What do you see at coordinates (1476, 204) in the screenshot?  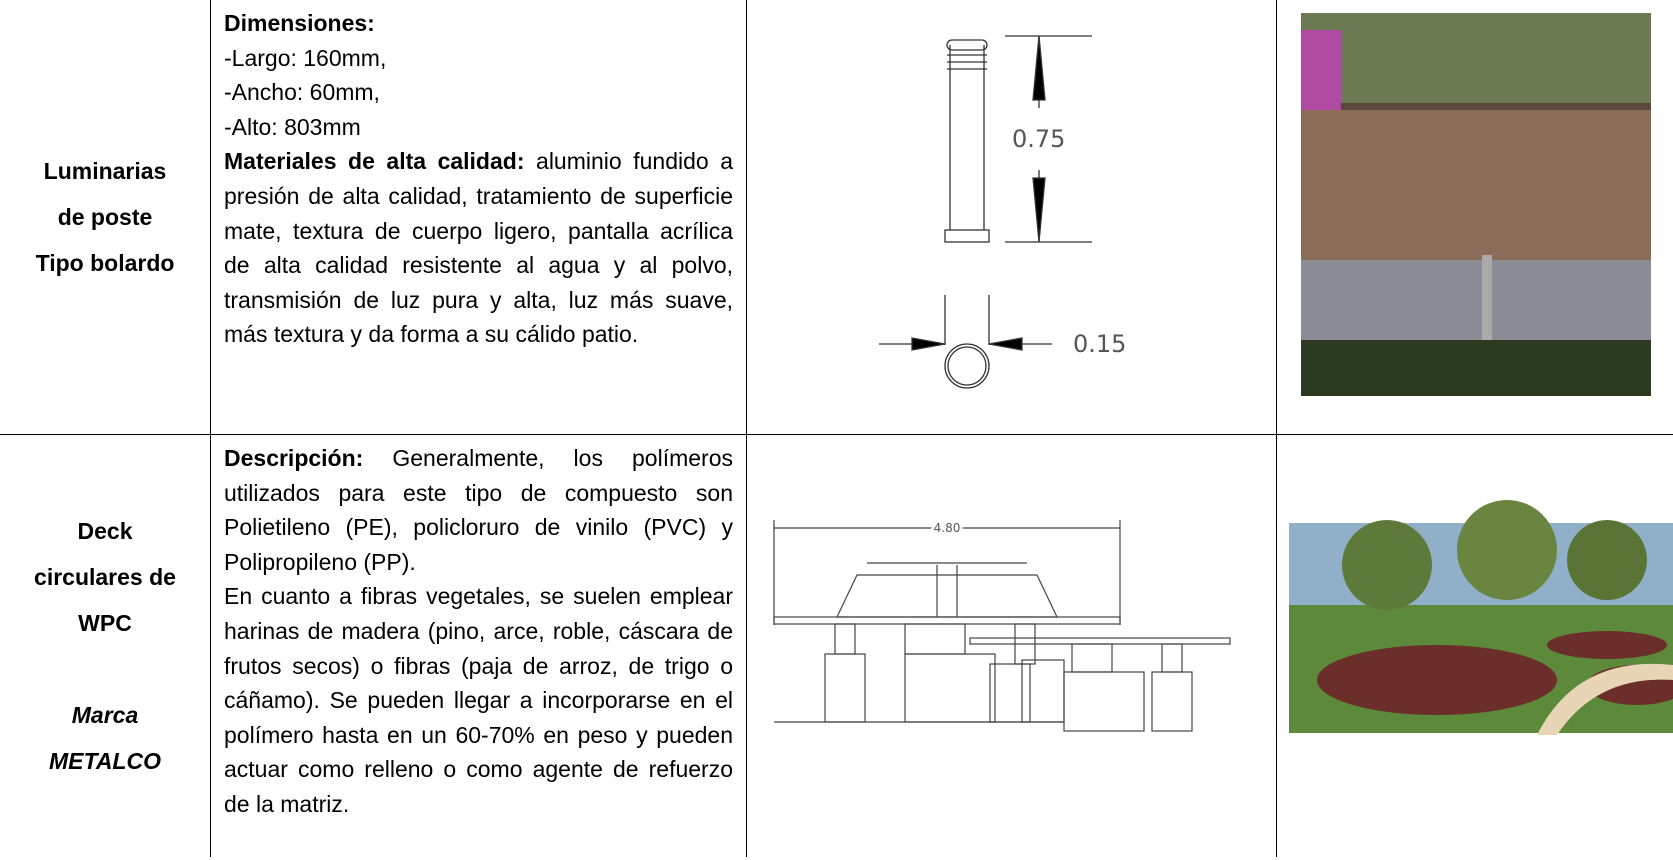 I see `bollard-photo` at bounding box center [1476, 204].